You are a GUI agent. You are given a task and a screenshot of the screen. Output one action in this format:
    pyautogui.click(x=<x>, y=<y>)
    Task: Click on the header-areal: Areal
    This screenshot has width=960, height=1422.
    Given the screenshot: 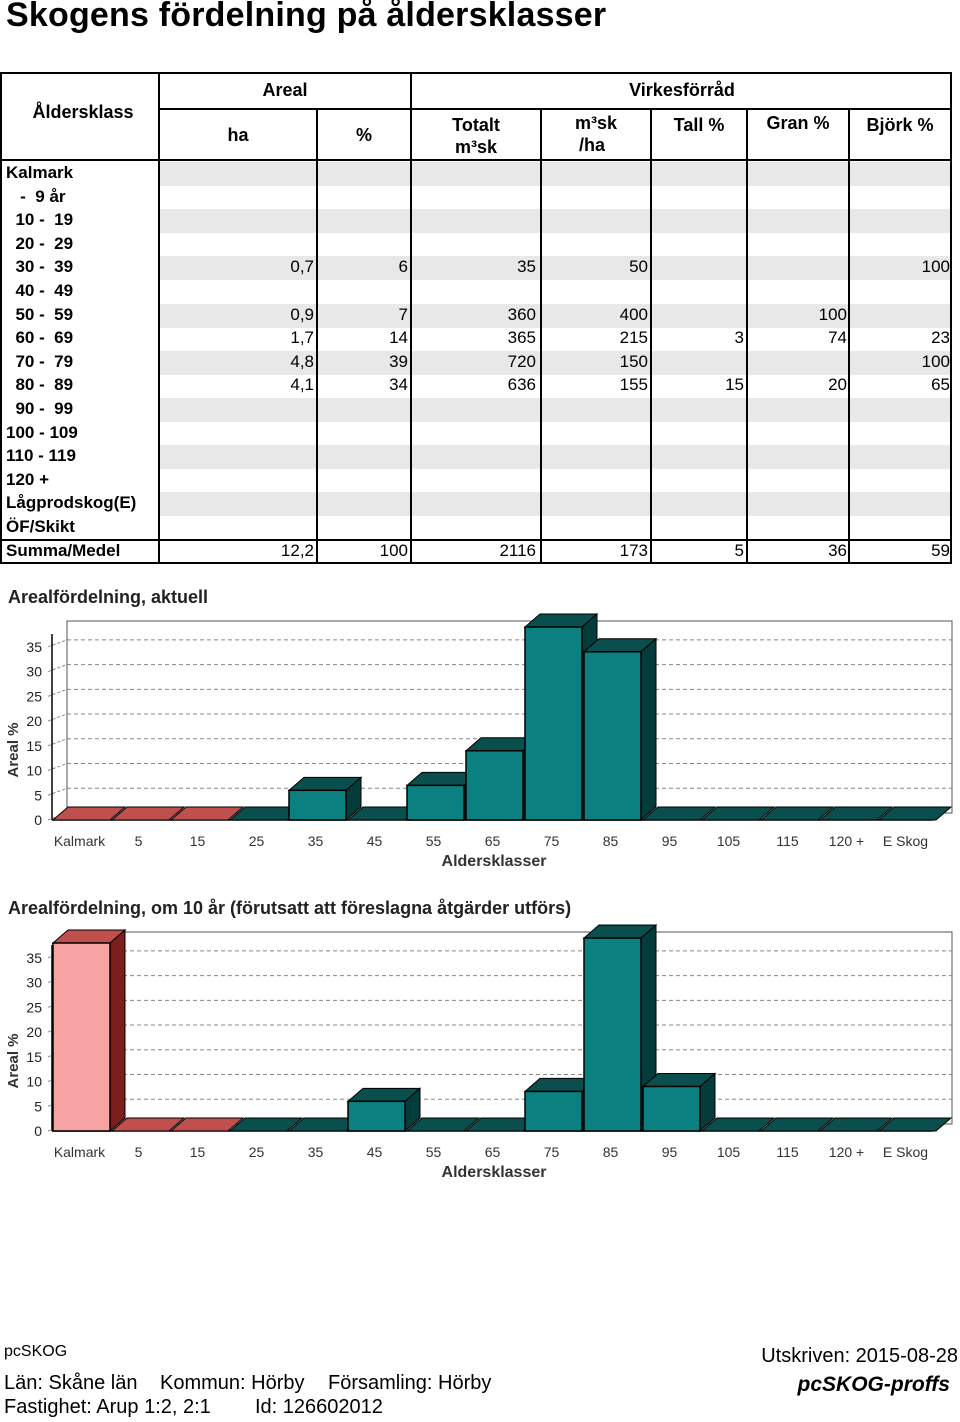 What is the action you would take?
    pyautogui.click(x=285, y=90)
    